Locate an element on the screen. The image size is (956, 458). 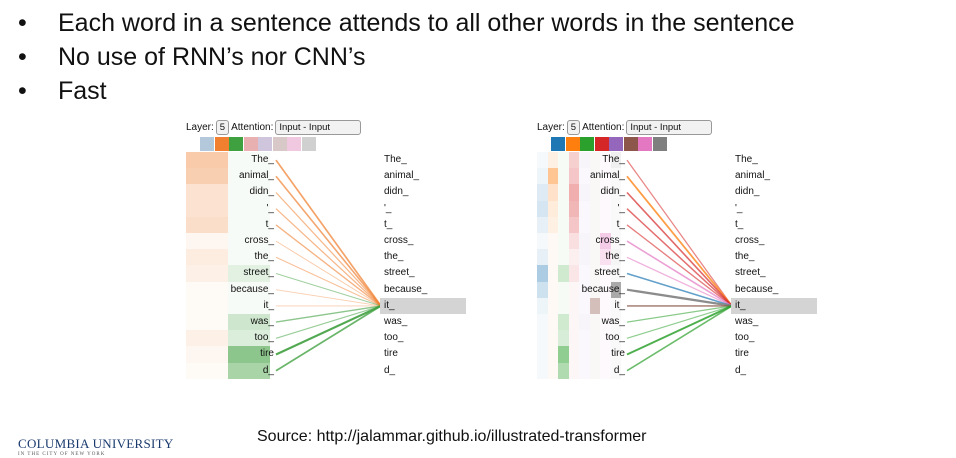
bullet-item: • No use of RNN’s nor CNN’s is located at coordinates (406, 57).